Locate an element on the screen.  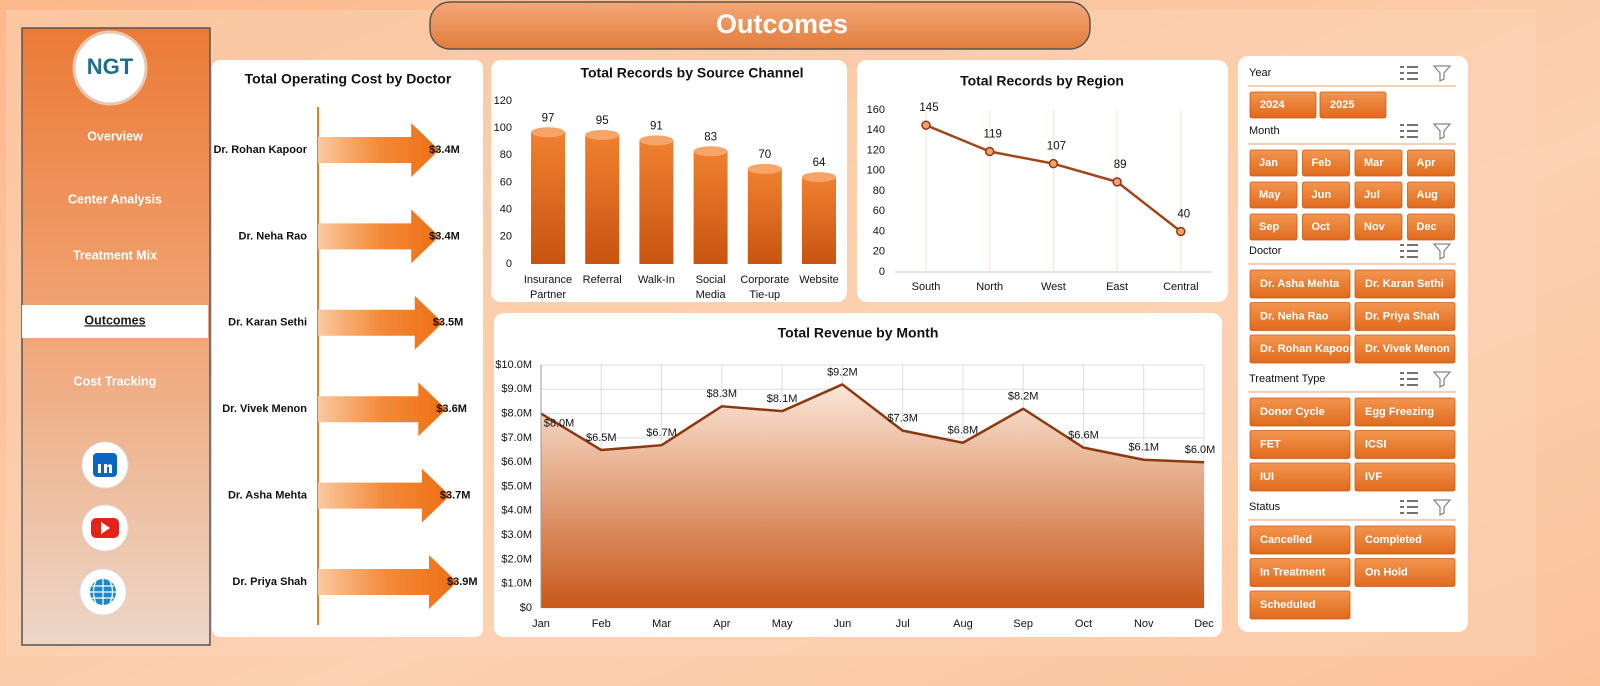
nav-item: Center Analysis is located at coordinates (115, 199).